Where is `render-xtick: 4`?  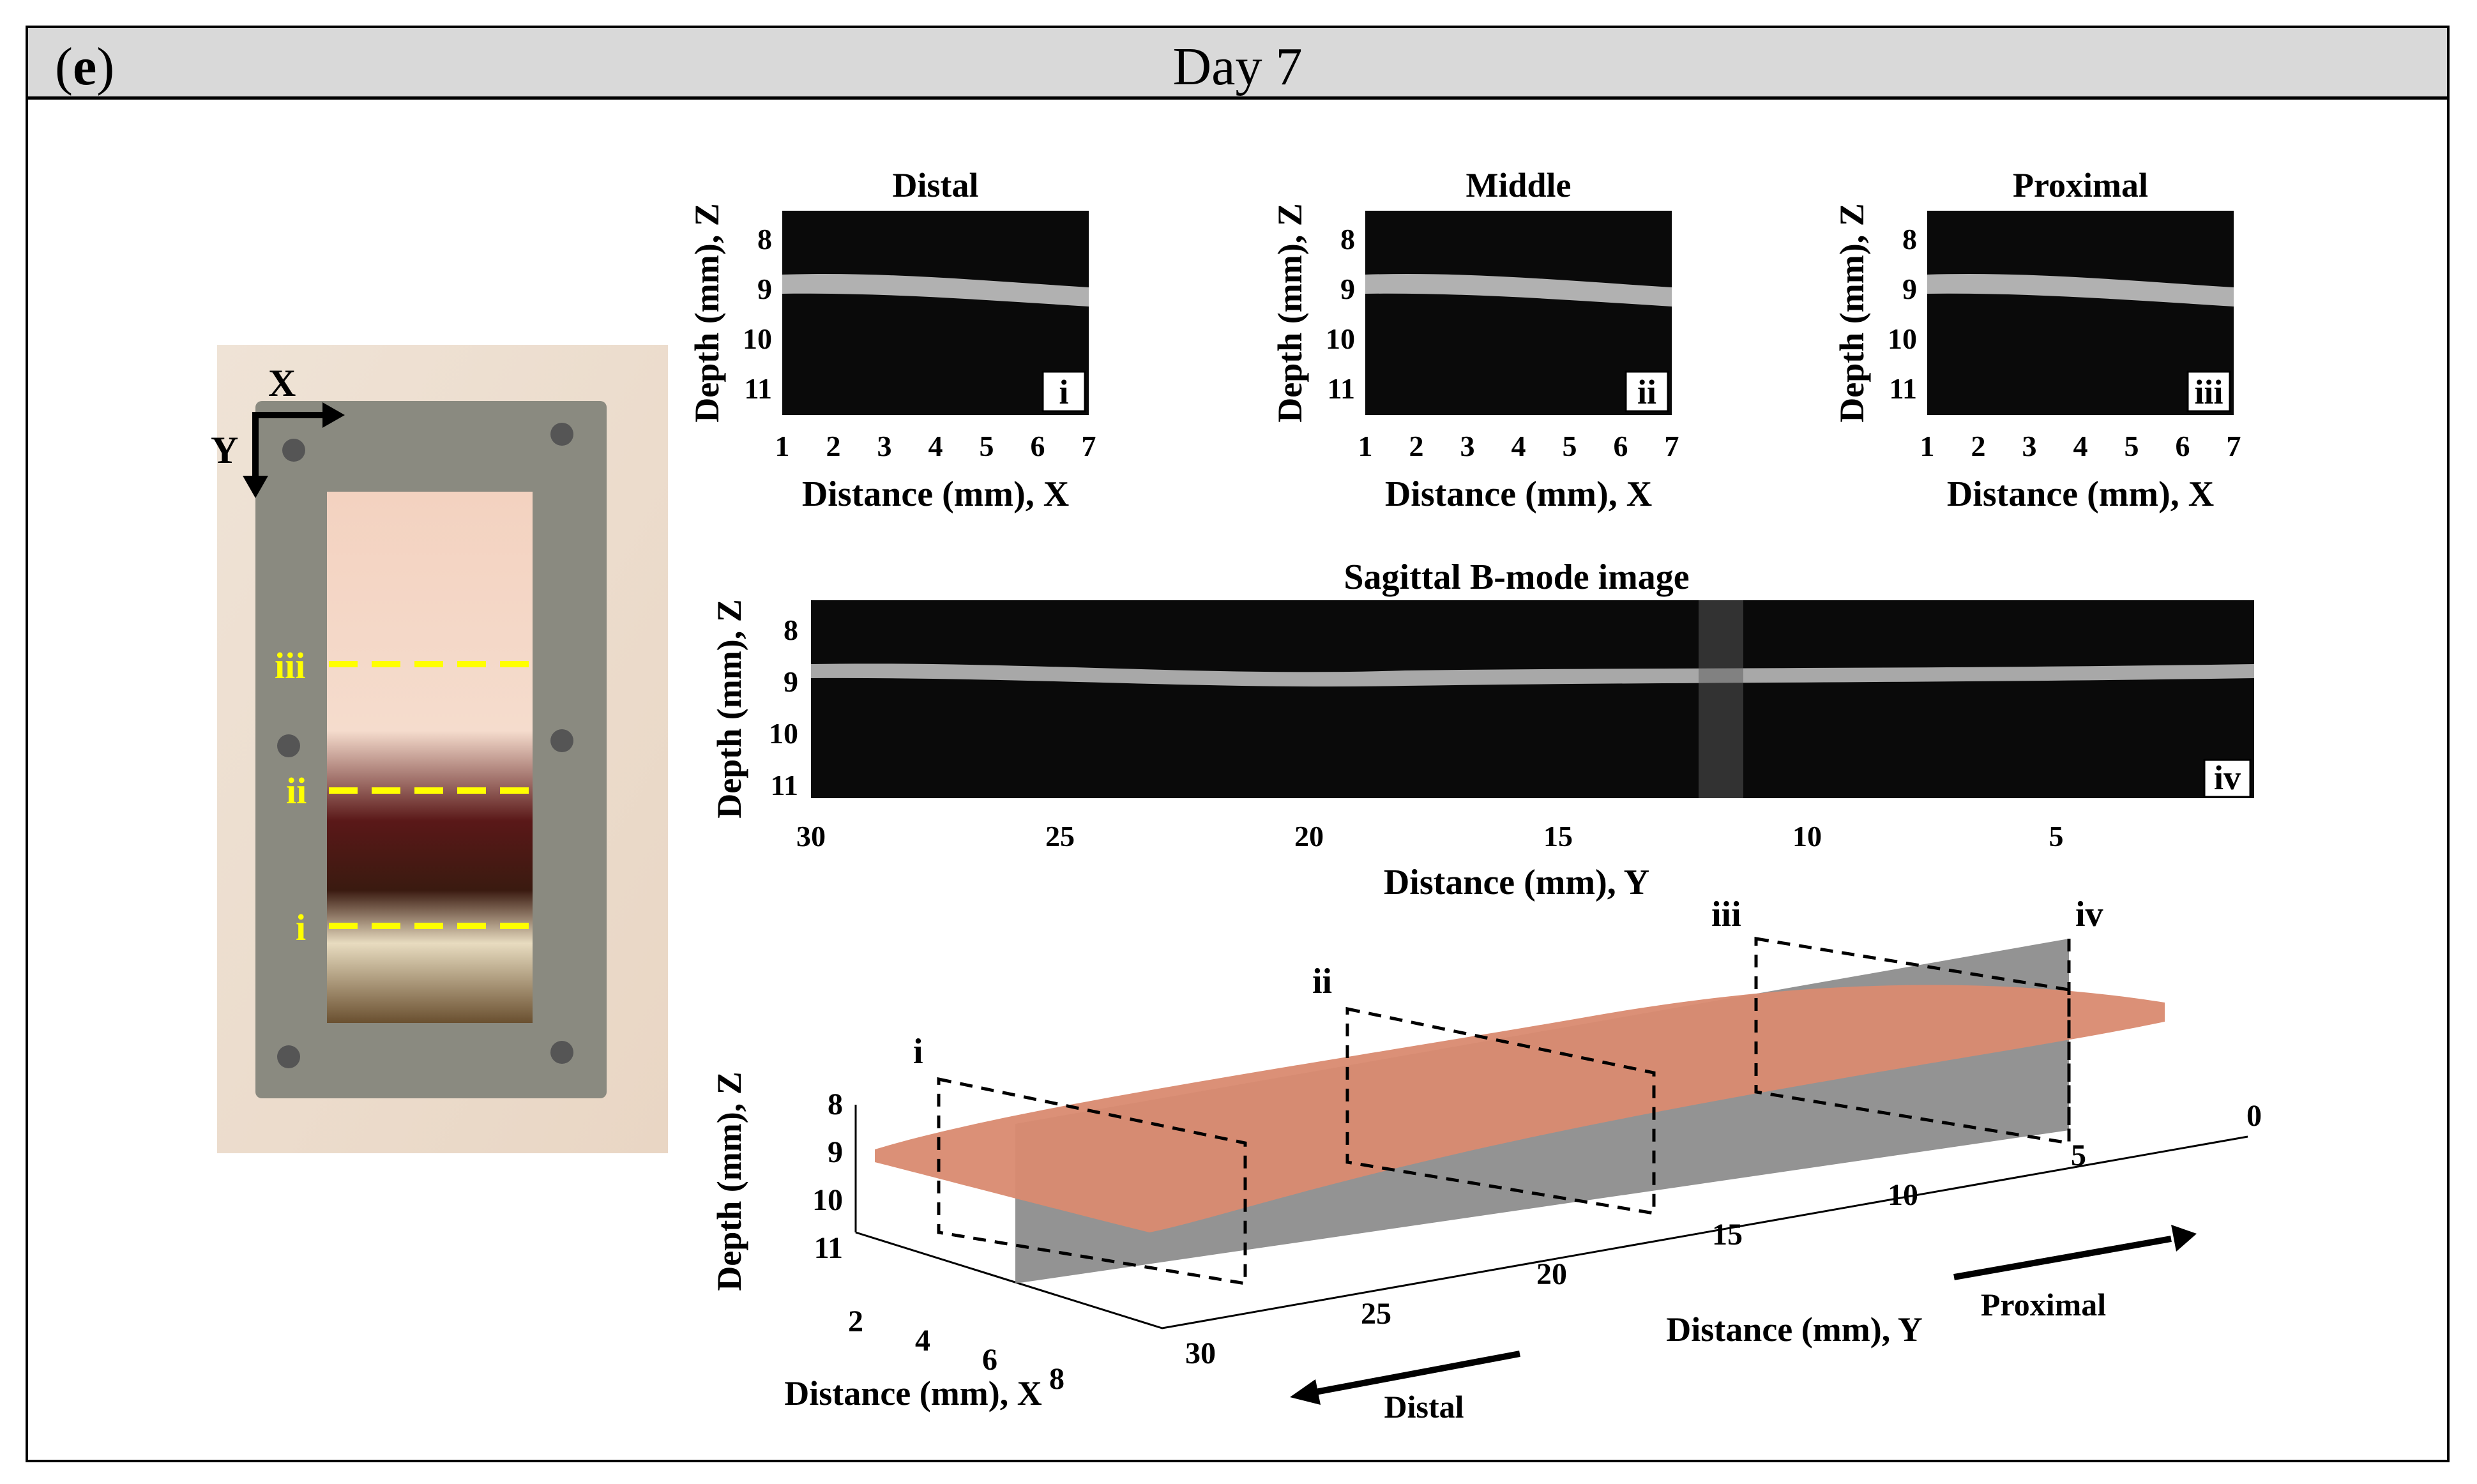 render-xtick: 4 is located at coordinates (922, 1341).